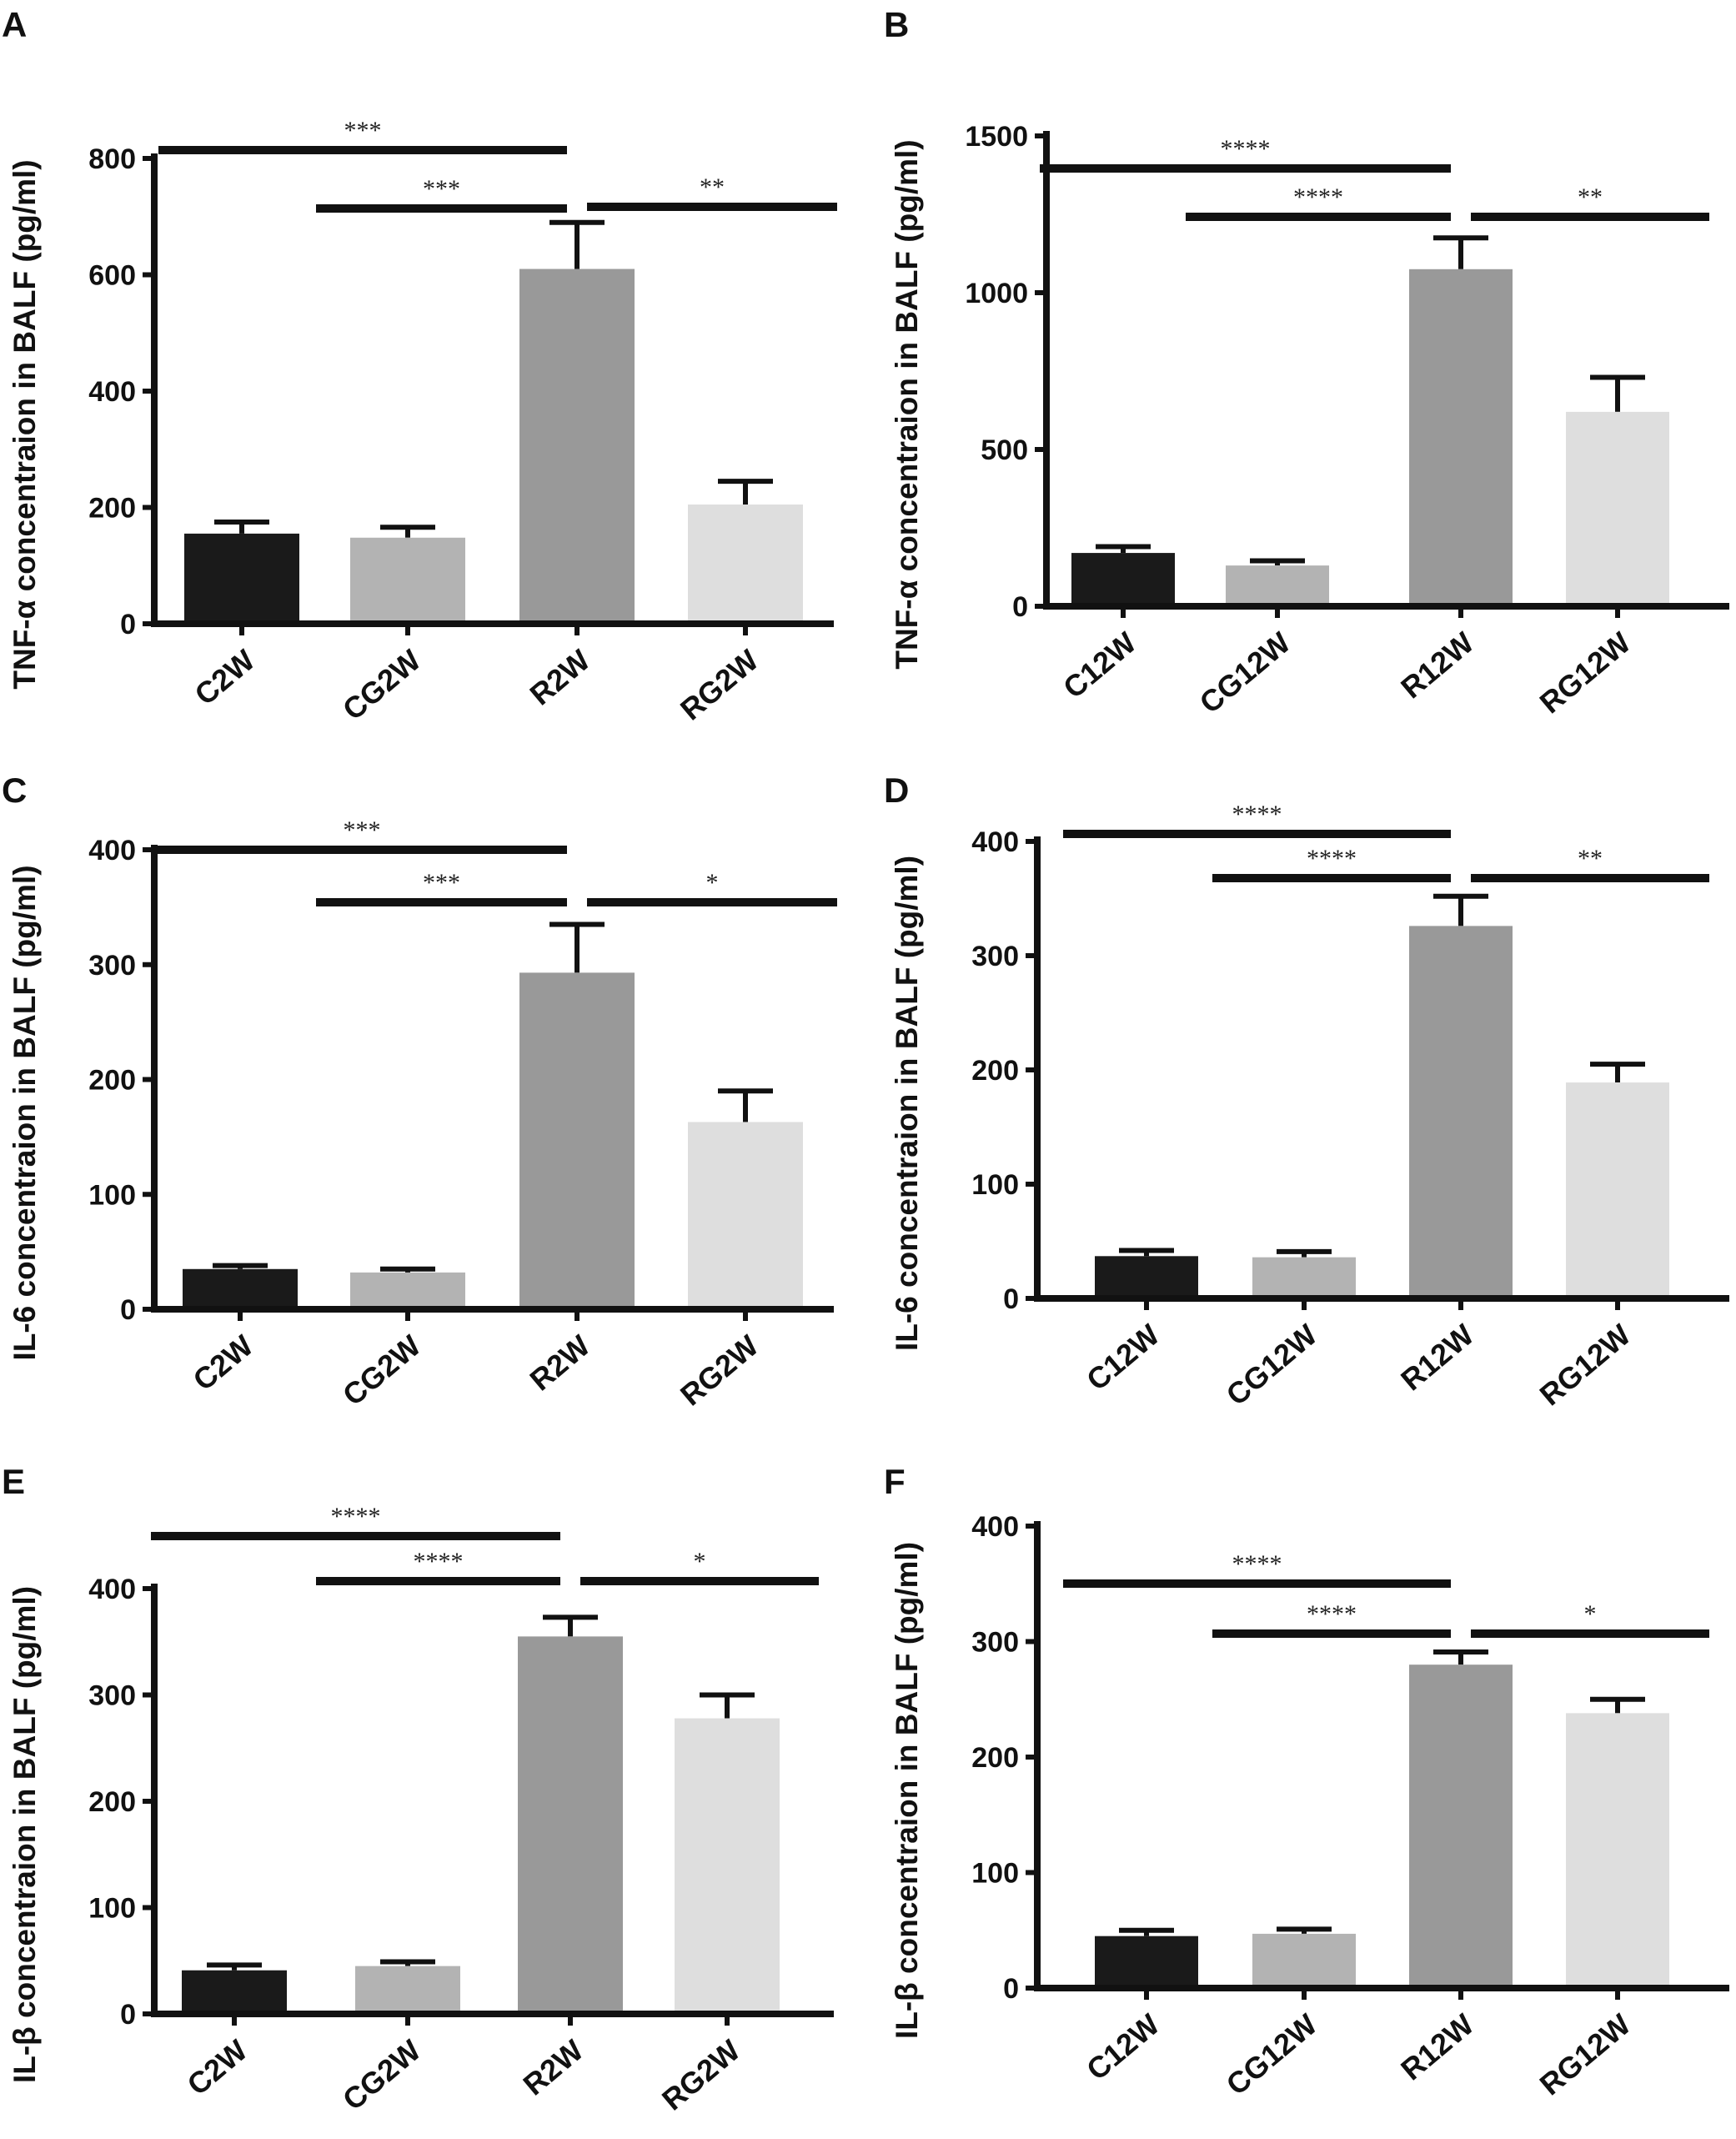  Describe the element at coordinates (1005, 450) in the screenshot. I see `y-tick-label: 500` at that location.